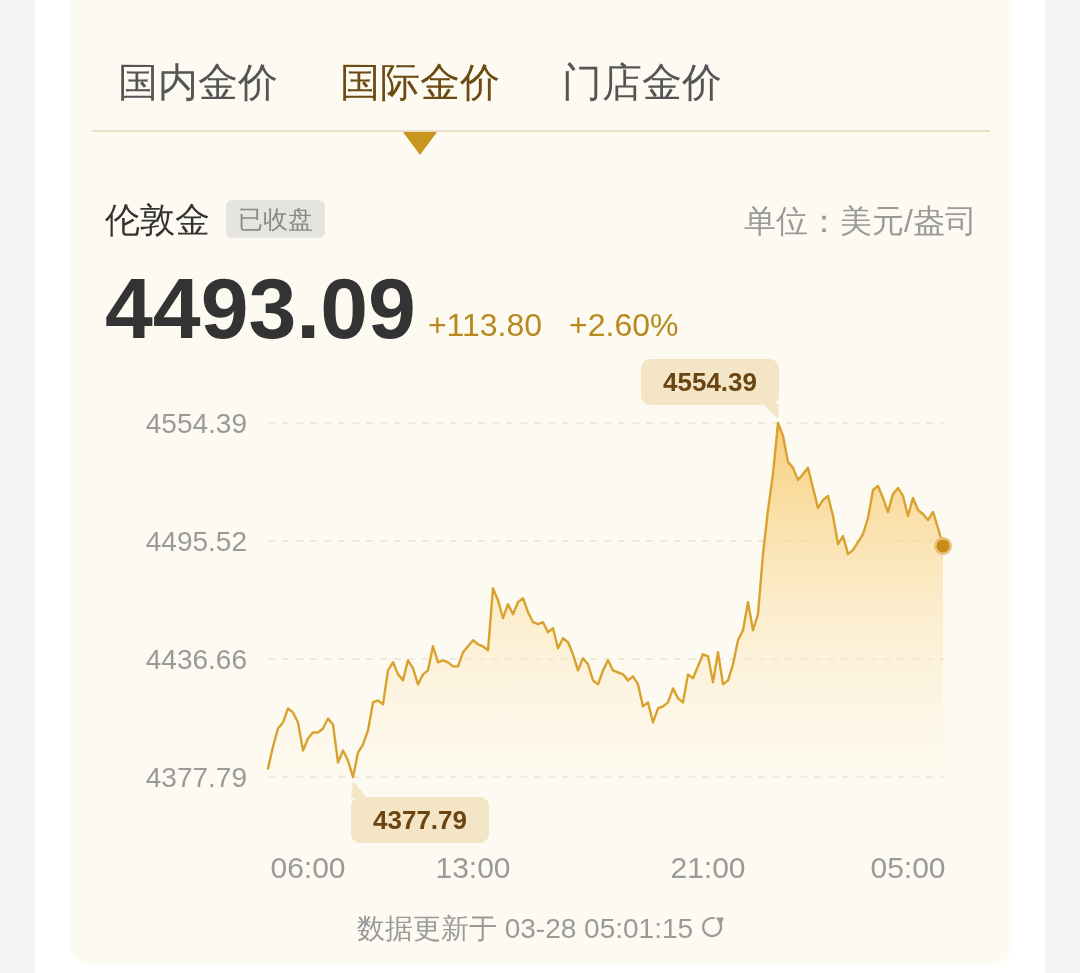  Describe the element at coordinates (420, 82) in the screenshot. I see `tab-label: 国际金价` at that location.